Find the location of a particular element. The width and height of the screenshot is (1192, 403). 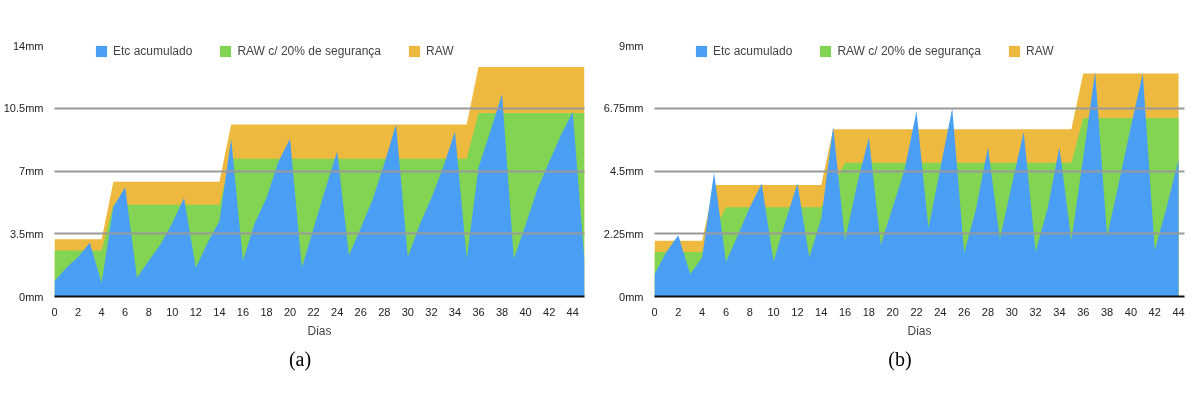

y-tick-label: 3.5mm is located at coordinates (26, 233).